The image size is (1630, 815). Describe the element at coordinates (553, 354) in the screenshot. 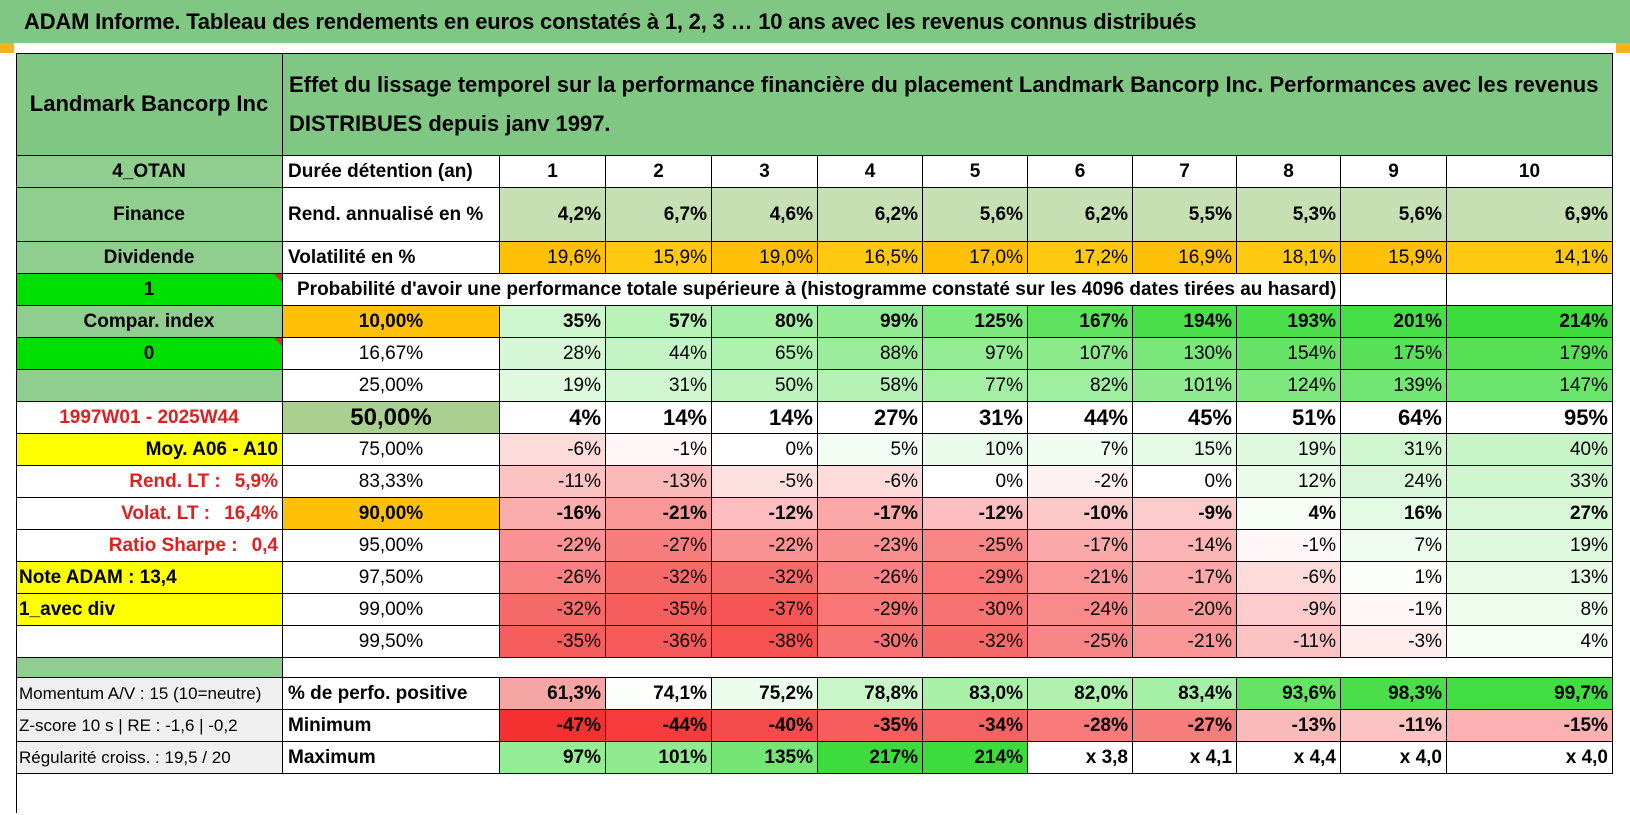

I see `quantile-cell: 28%` at that location.